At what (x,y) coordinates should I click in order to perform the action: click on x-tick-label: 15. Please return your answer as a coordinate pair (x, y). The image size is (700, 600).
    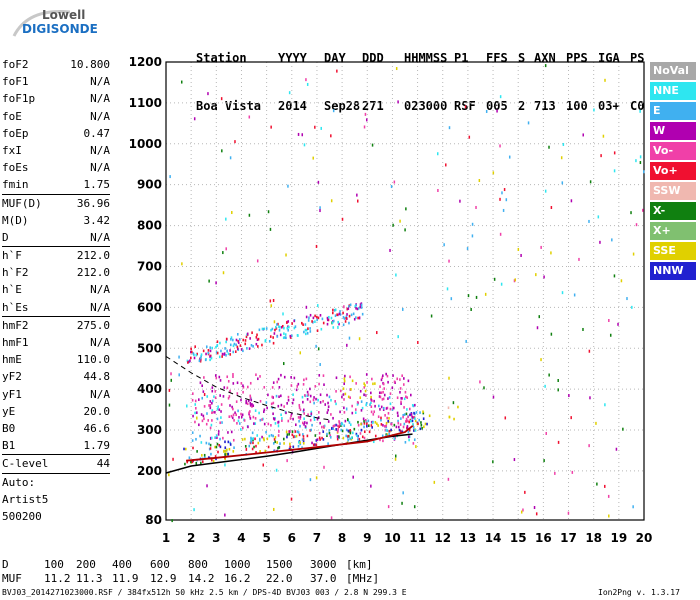
    Looking at the image, I should click on (518, 538).